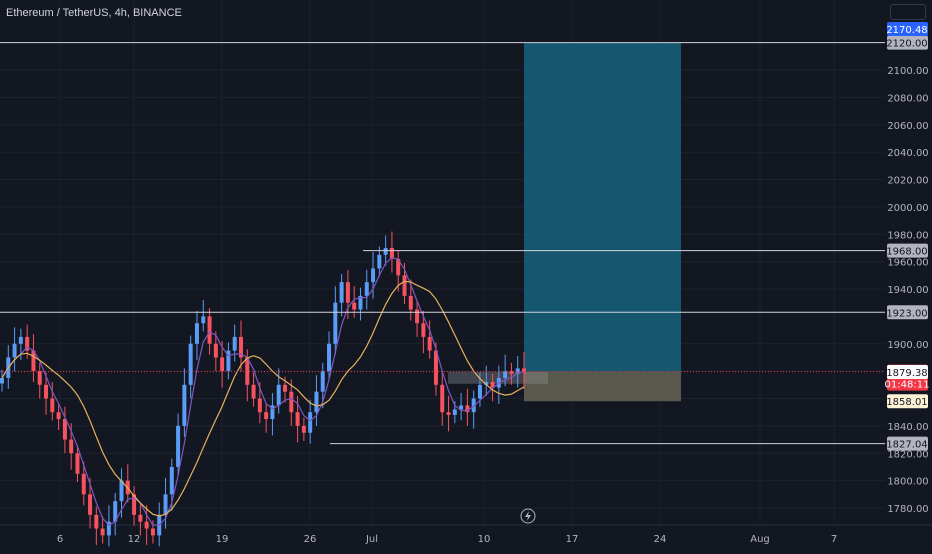 This screenshot has height=554, width=932. What do you see at coordinates (908, 12) in the screenshot?
I see `chart-settings-button` at bounding box center [908, 12].